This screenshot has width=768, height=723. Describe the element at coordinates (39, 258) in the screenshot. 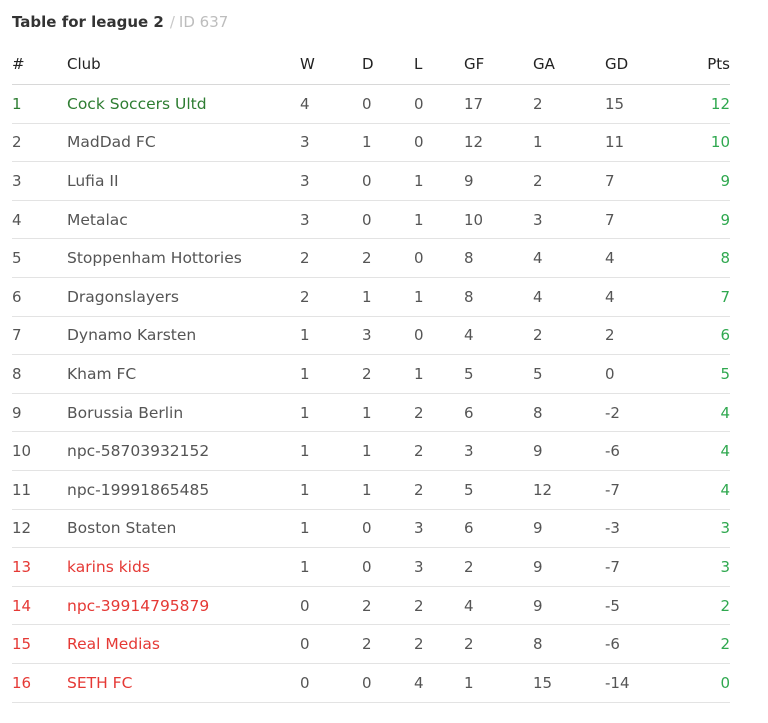

I see `position-cell: 5` at that location.